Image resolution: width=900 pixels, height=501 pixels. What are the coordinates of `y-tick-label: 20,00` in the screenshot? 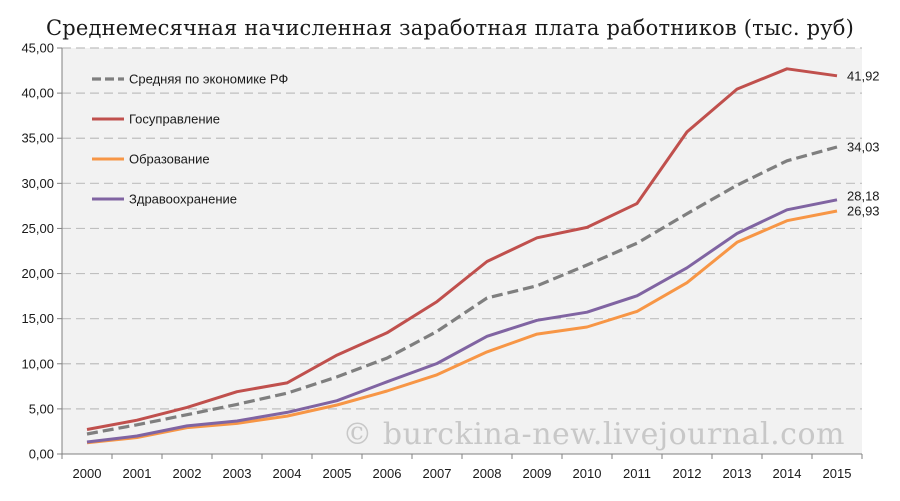 It's located at (37, 273).